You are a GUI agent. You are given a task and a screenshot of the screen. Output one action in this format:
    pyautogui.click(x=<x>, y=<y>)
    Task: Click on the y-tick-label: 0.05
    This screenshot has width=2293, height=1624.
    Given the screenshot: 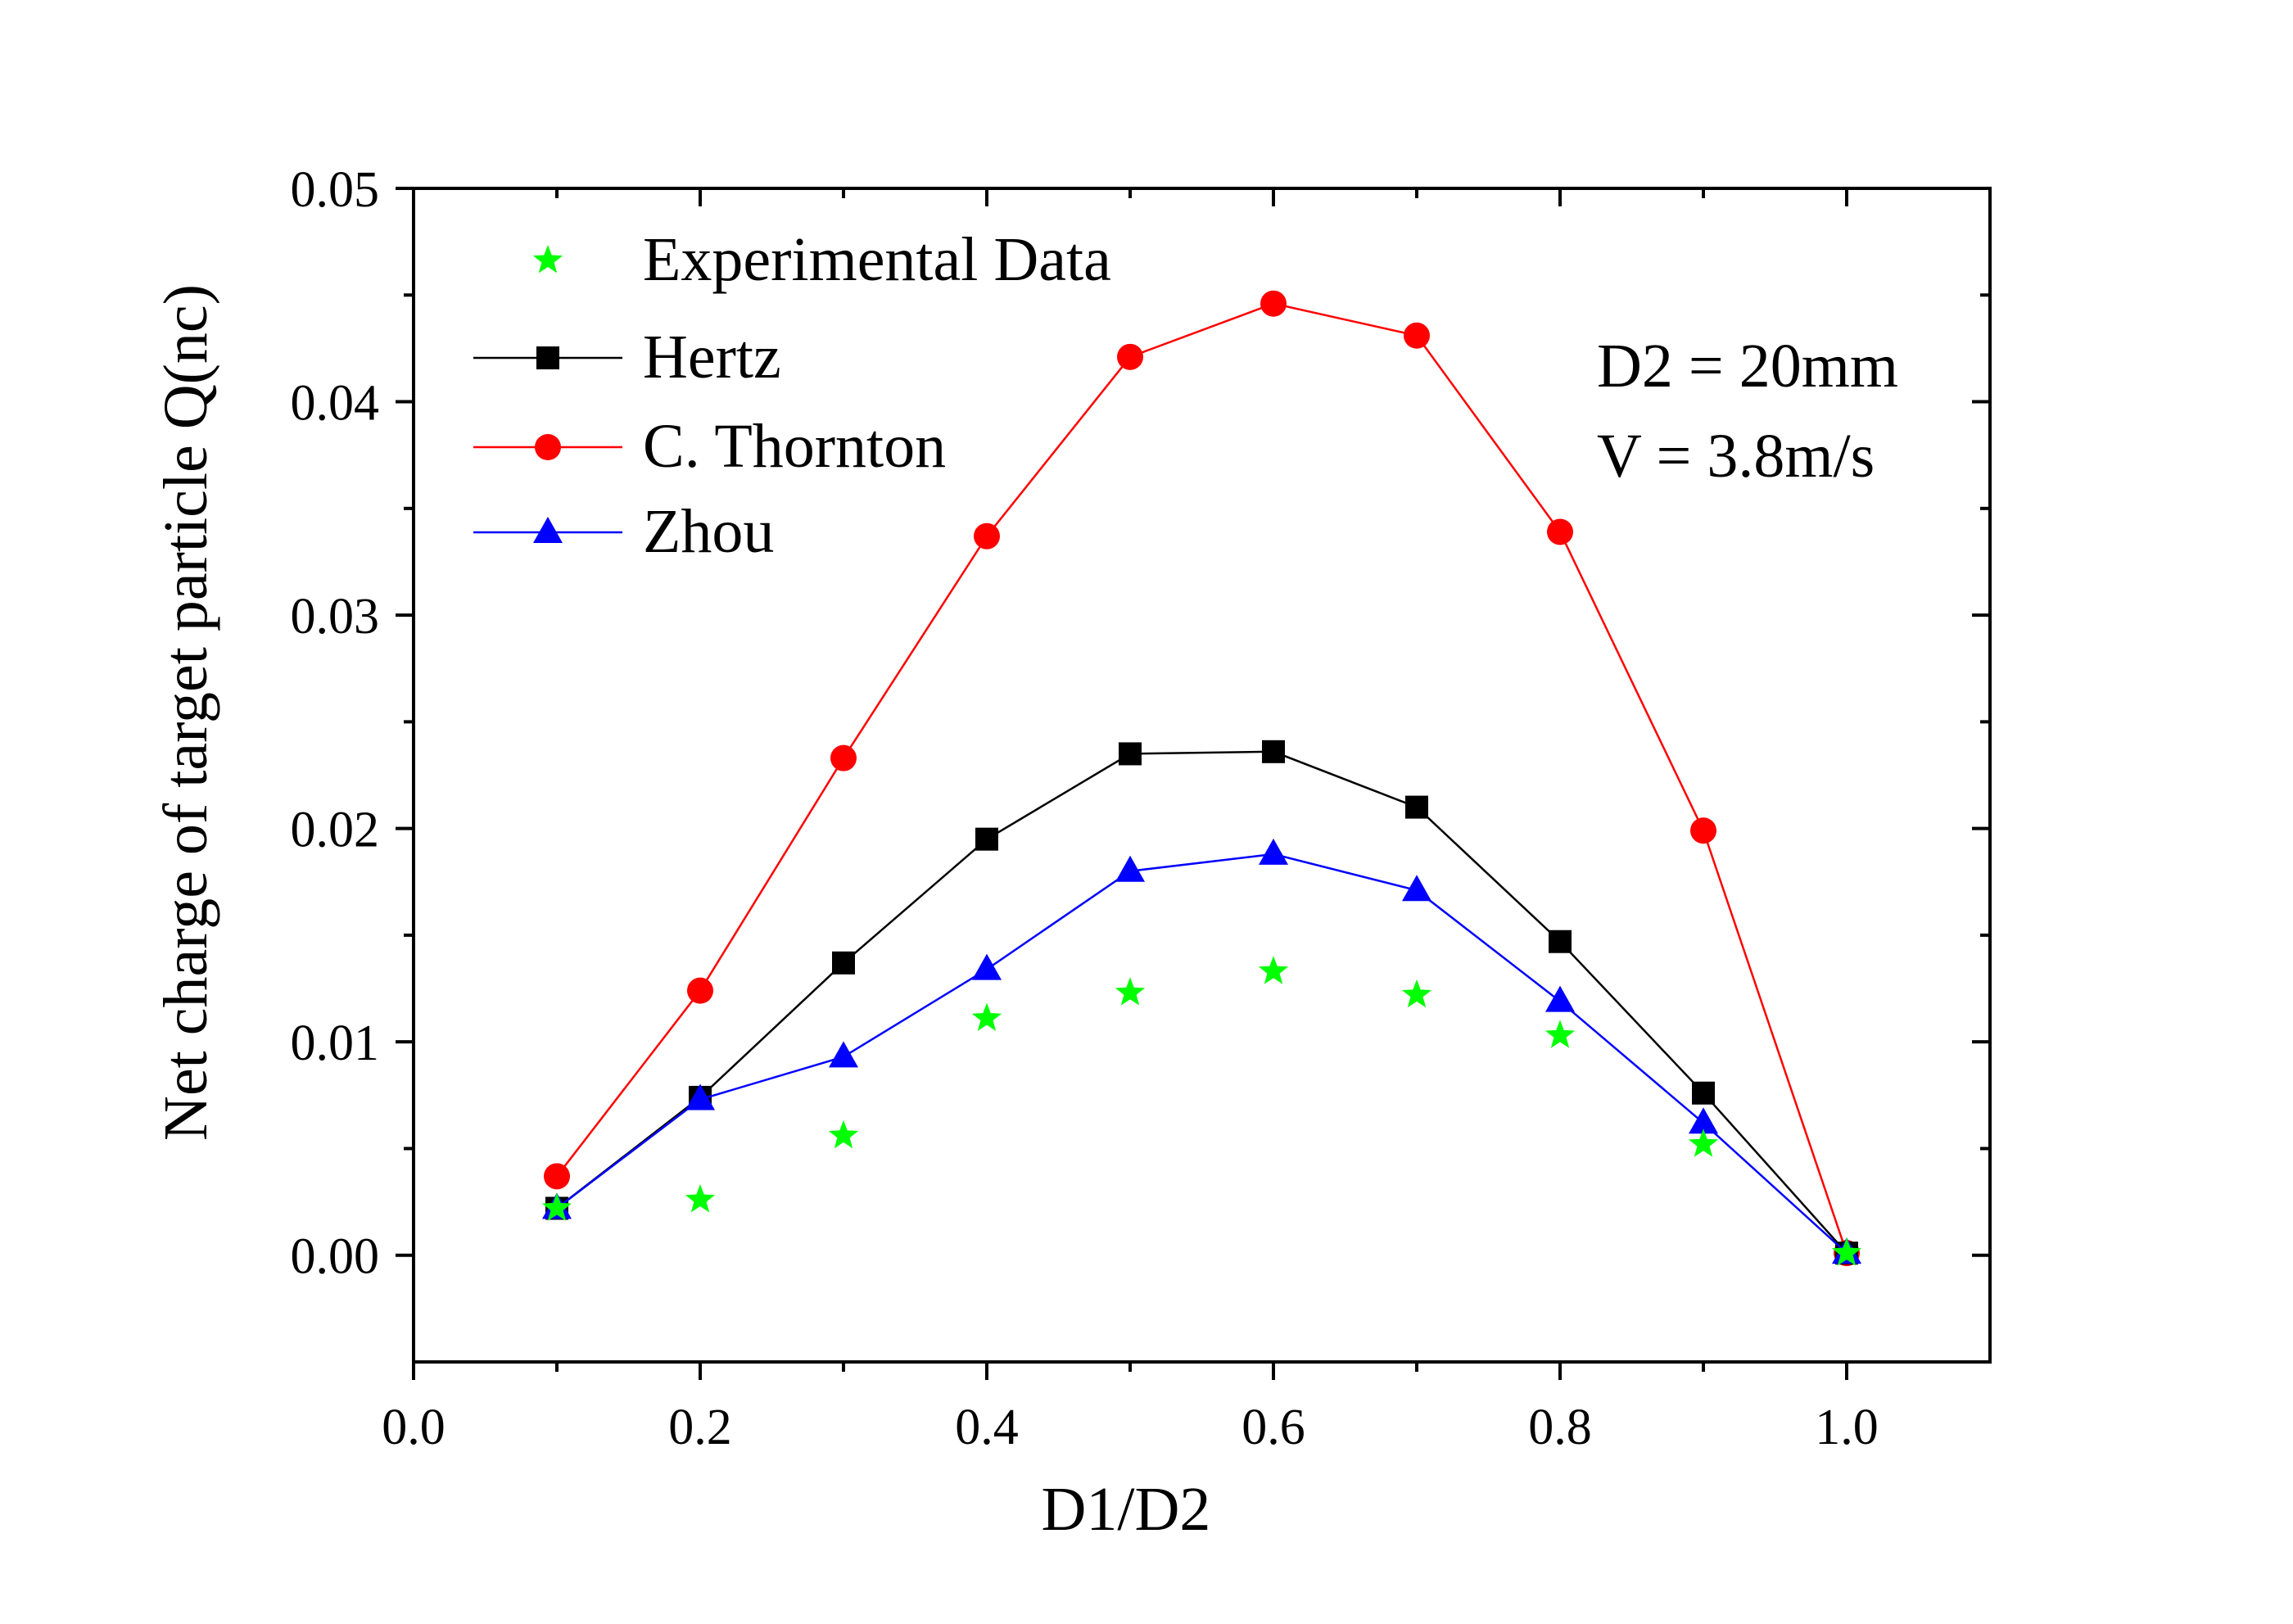 What is the action you would take?
    pyautogui.click(x=335, y=190)
    